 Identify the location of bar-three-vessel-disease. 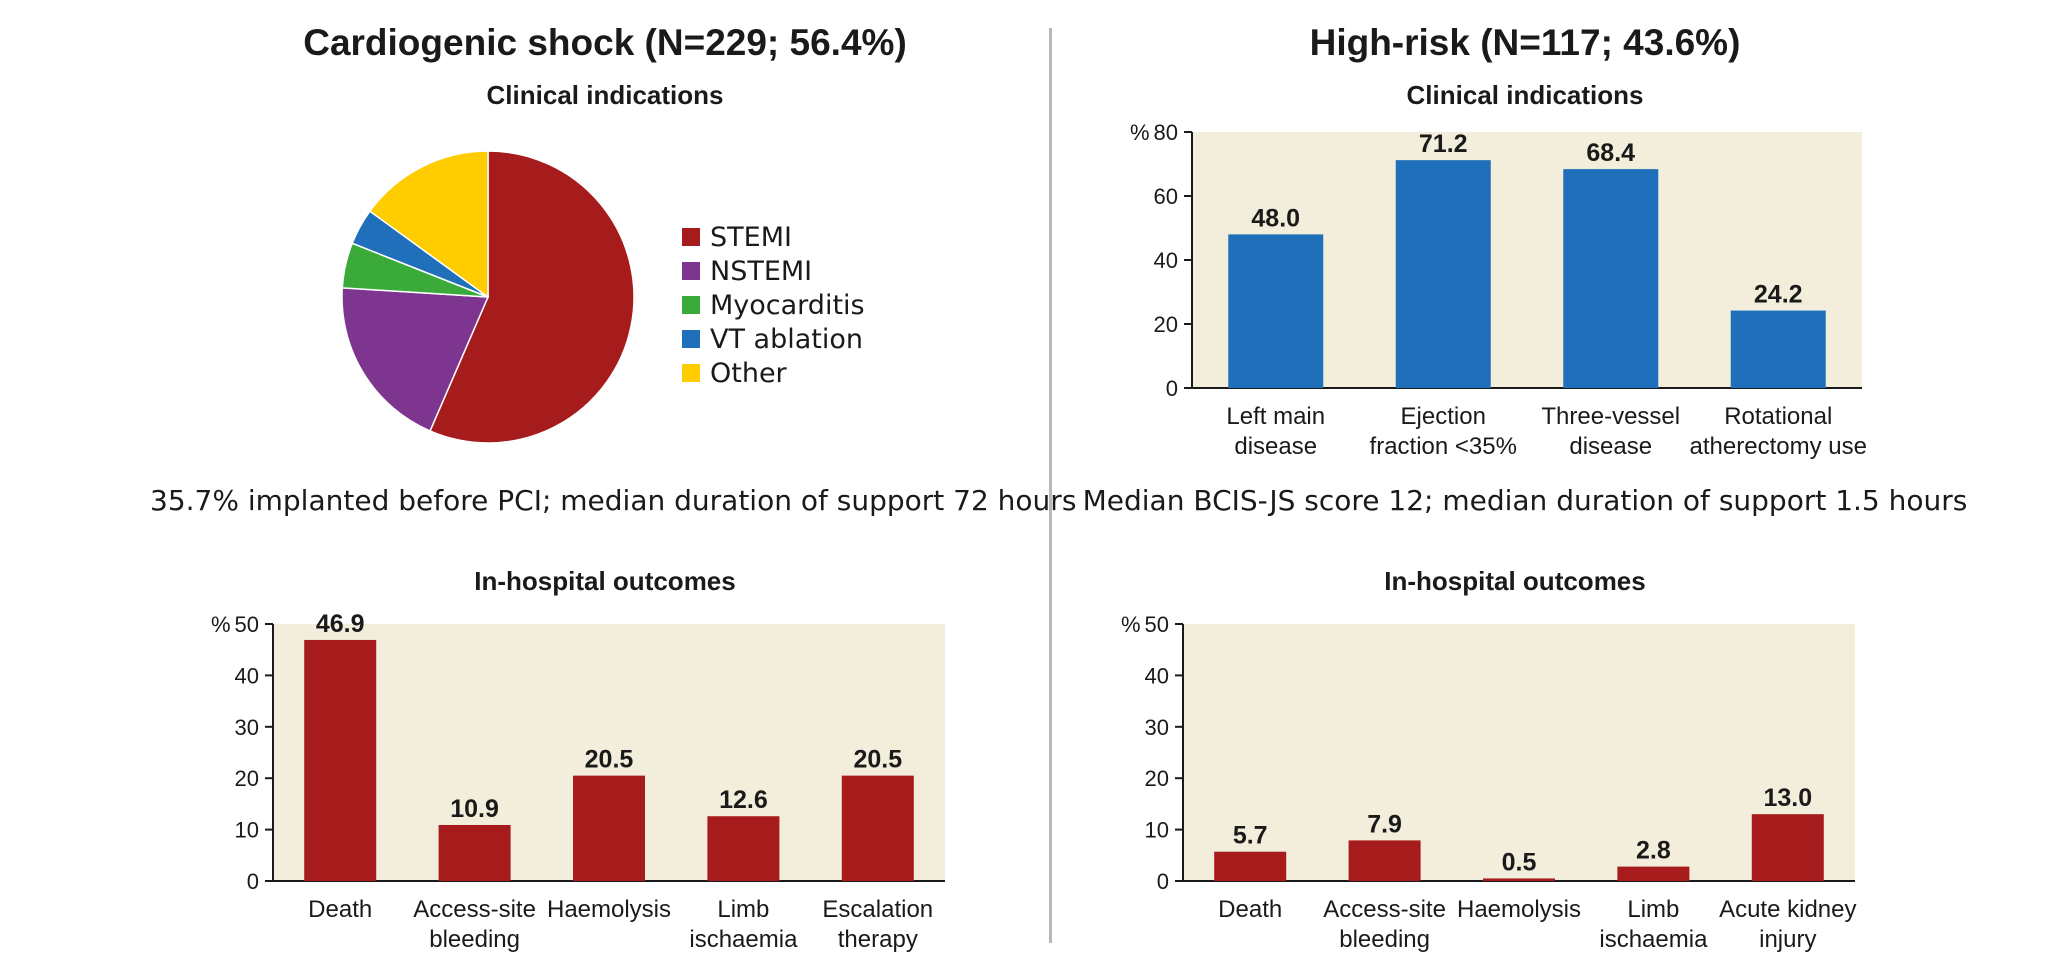
(1611, 278).